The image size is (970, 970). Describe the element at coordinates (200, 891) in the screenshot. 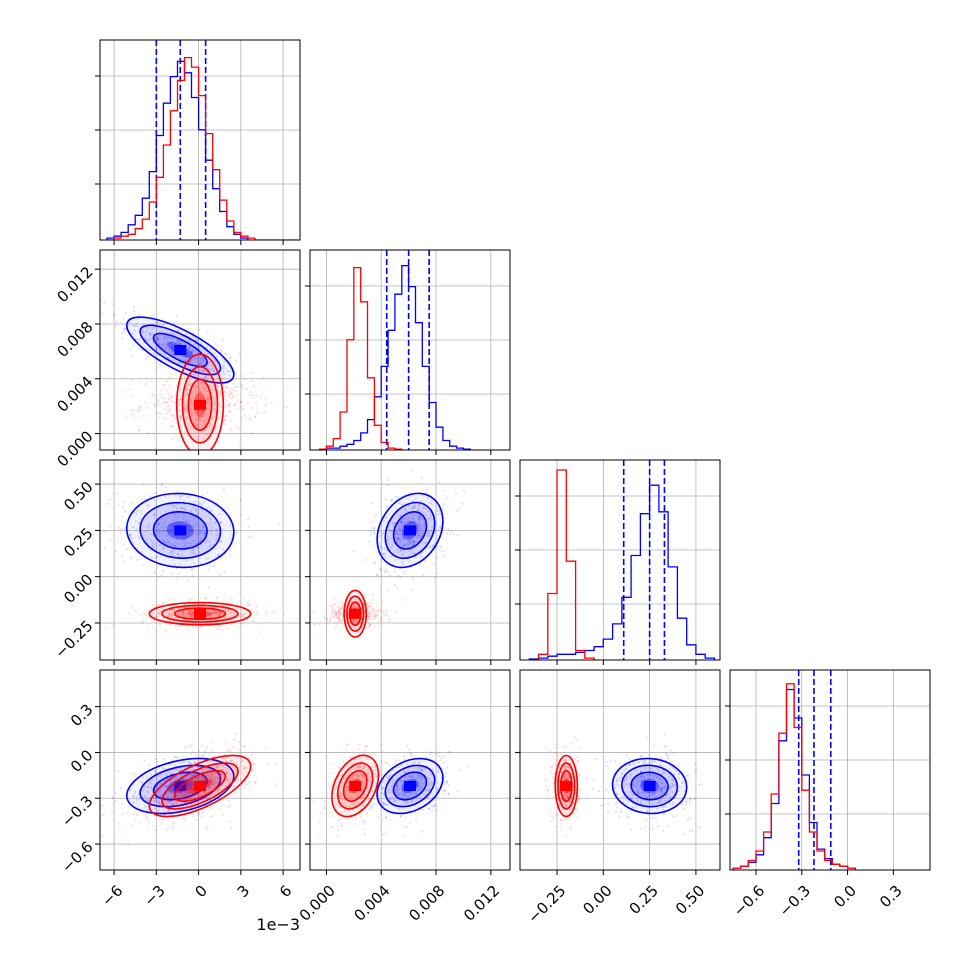

I see `x-tick-label: 0` at that location.